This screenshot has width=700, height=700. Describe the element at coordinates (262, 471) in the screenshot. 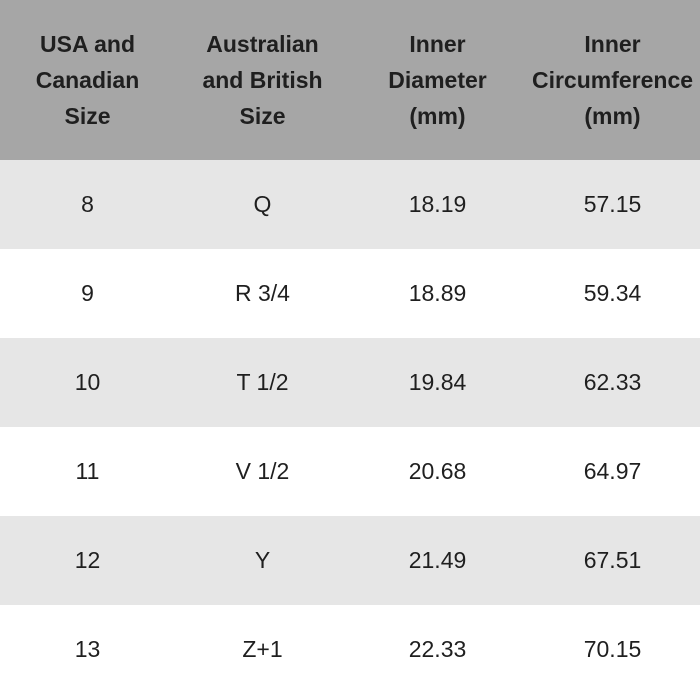

I see `cell-au-size: V 1/2` at that location.